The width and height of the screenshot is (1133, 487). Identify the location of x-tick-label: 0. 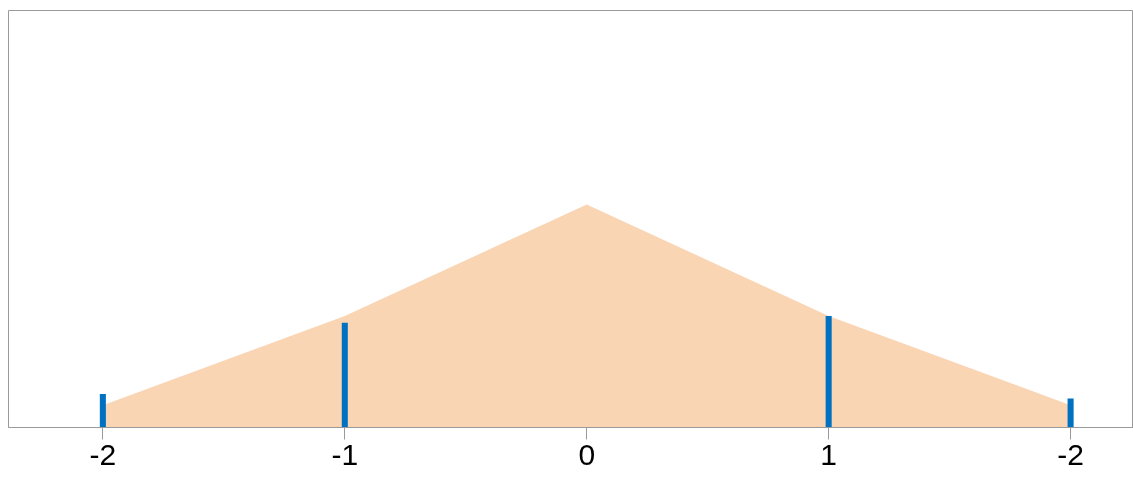
(587, 454).